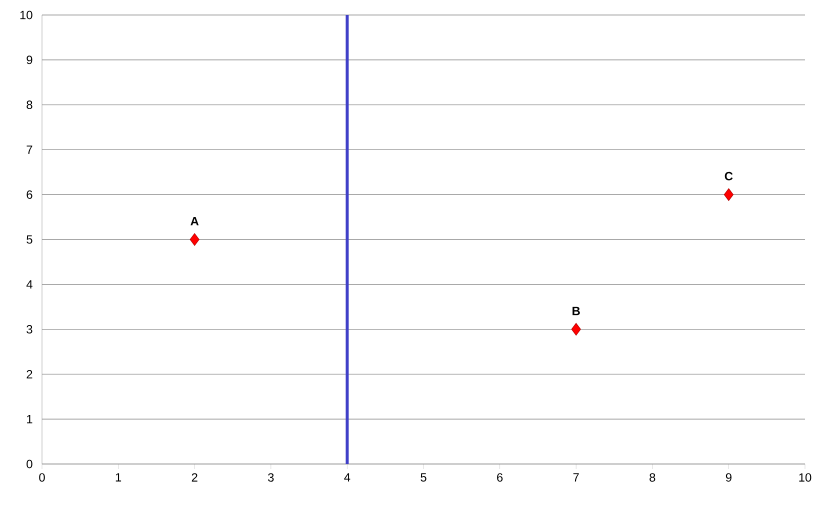 The height and width of the screenshot is (507, 827). What do you see at coordinates (576, 311) in the screenshot?
I see `annotation: B` at bounding box center [576, 311].